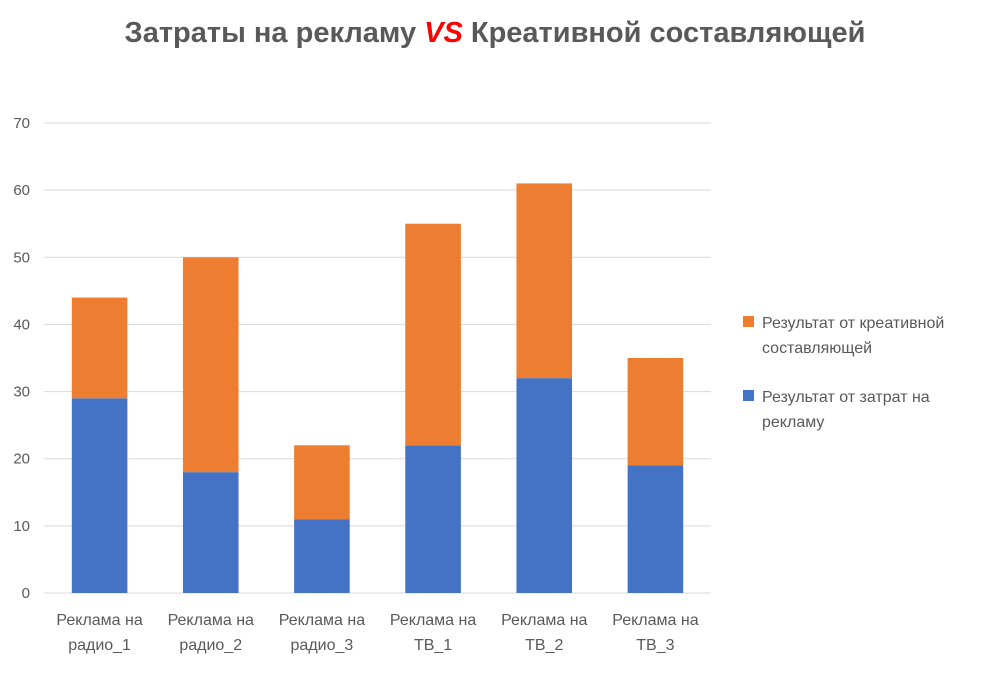 The width and height of the screenshot is (991, 681). What do you see at coordinates (211, 633) in the screenshot?
I see `x-category-label: Реклама на радио_2` at bounding box center [211, 633].